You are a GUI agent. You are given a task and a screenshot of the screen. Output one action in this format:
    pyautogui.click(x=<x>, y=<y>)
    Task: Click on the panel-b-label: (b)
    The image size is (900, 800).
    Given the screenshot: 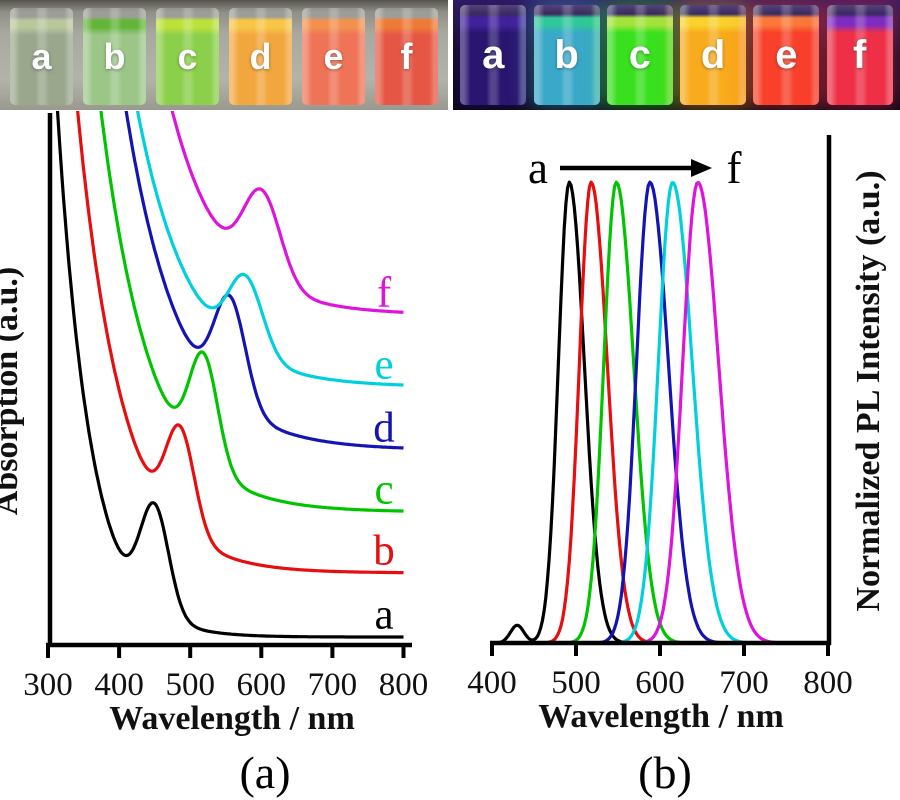 What is the action you would take?
    pyautogui.click(x=665, y=772)
    